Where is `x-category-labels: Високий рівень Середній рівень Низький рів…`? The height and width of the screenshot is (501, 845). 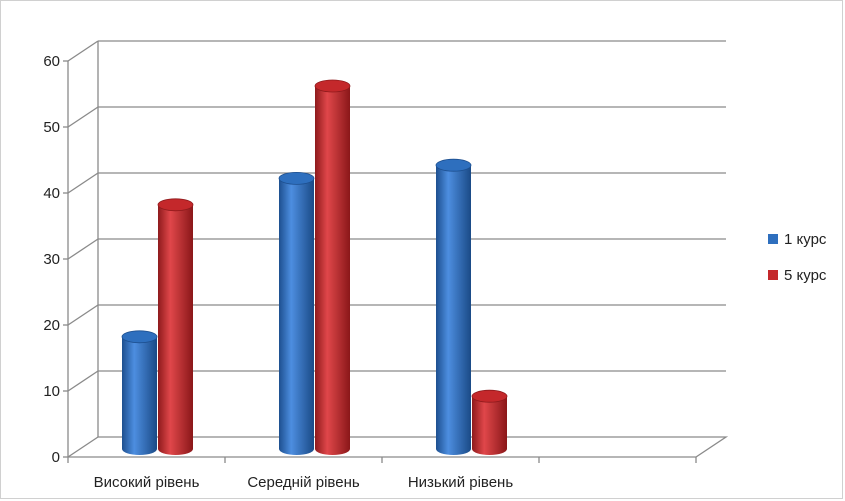
x-category-labels: Високий рівень Середній рівень Низький рів… is located at coordinates (304, 482).